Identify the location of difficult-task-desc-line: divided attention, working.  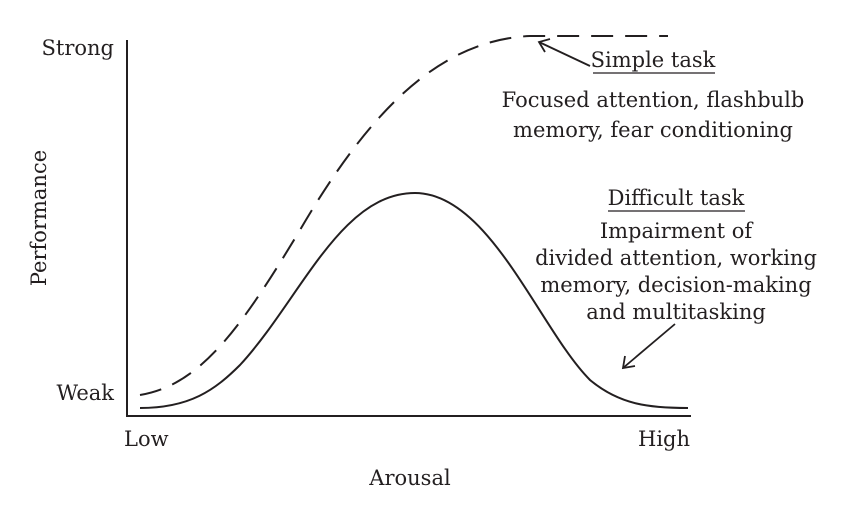
(676, 258).